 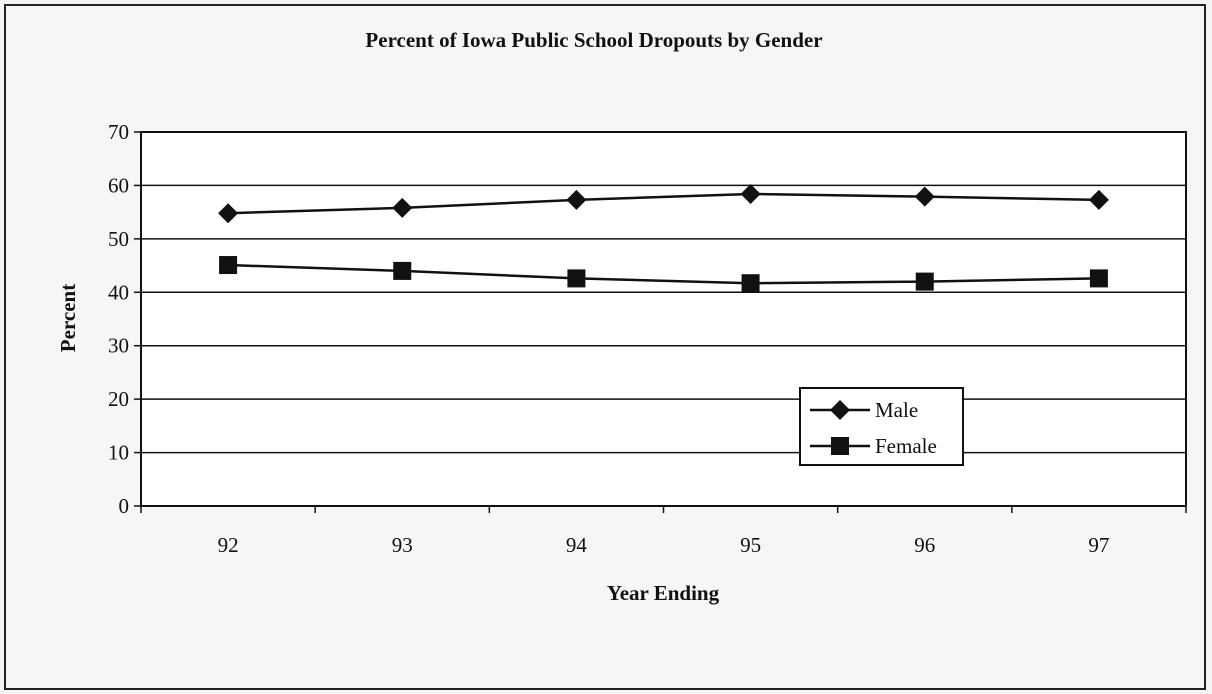 I want to click on legend-male-marker, so click(x=840, y=410).